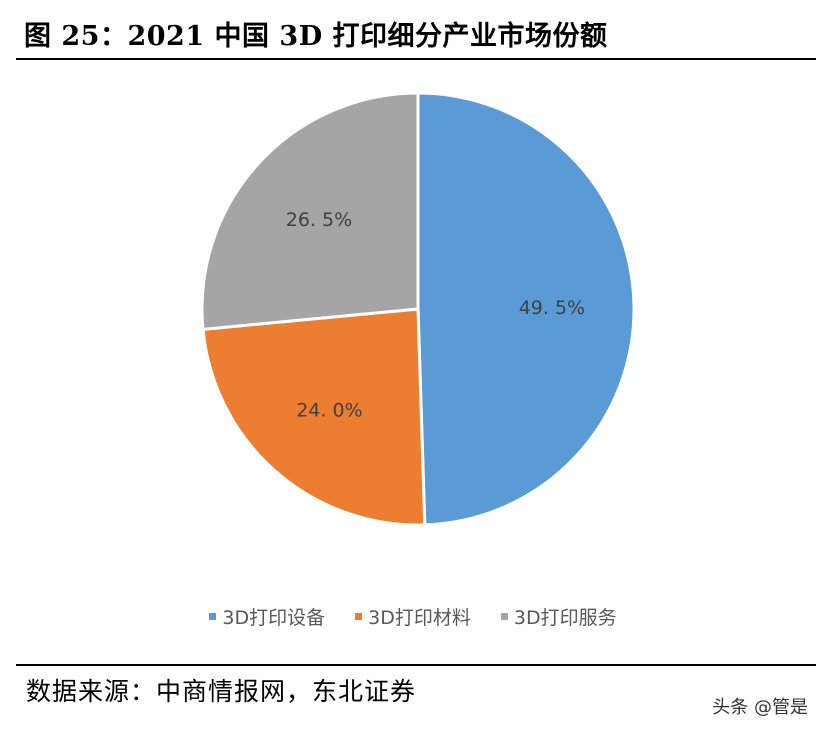 This screenshot has height=734, width=826. I want to click on legend-item-materials: 3D打印材料, so click(413, 616).